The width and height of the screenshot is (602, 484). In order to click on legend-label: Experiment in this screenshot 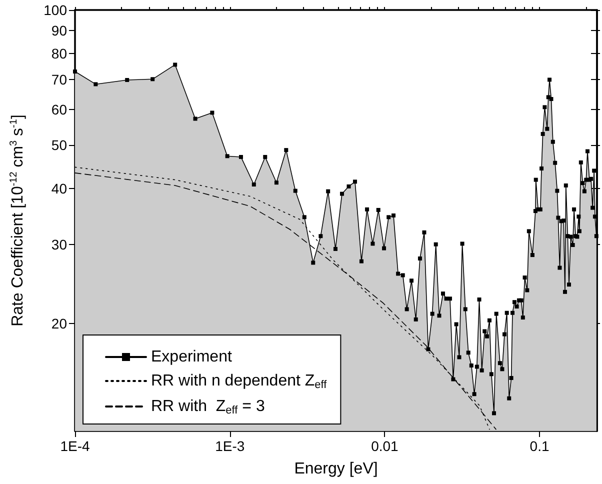, I will do `click(191, 357)`.